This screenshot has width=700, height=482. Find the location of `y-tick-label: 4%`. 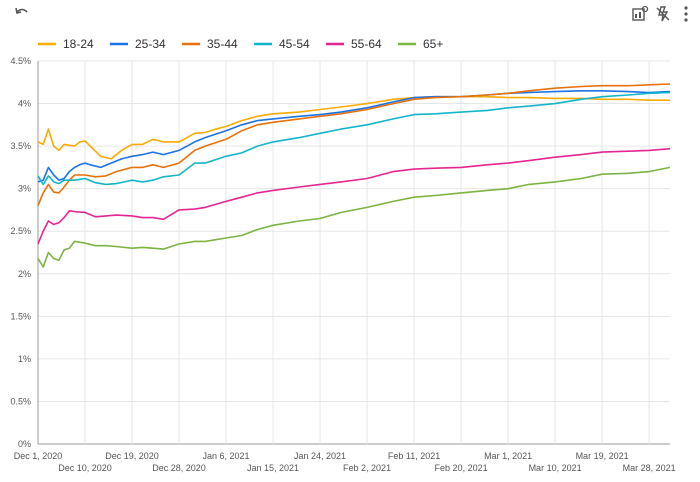

y-tick-label: 4% is located at coordinates (24, 104).